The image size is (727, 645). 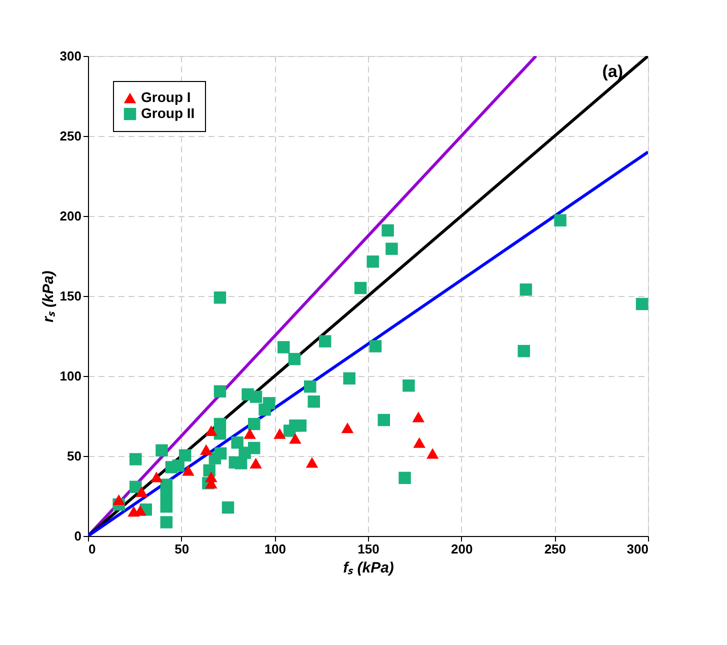 What do you see at coordinates (168, 113) in the screenshot?
I see `legend-label: Group II` at bounding box center [168, 113].